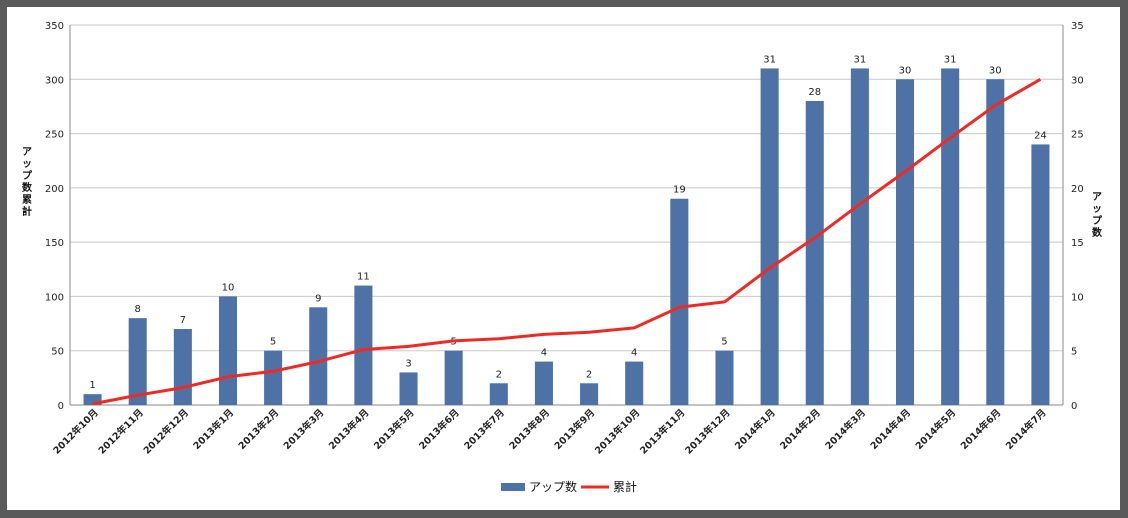 The height and width of the screenshot is (518, 1128). I want to click on category-label: 2013年8月, so click(529, 429).